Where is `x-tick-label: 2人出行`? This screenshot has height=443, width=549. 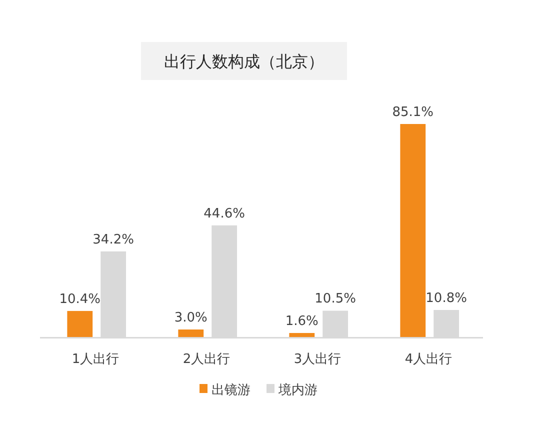
x-tick-label: 2人出行 is located at coordinates (206, 359).